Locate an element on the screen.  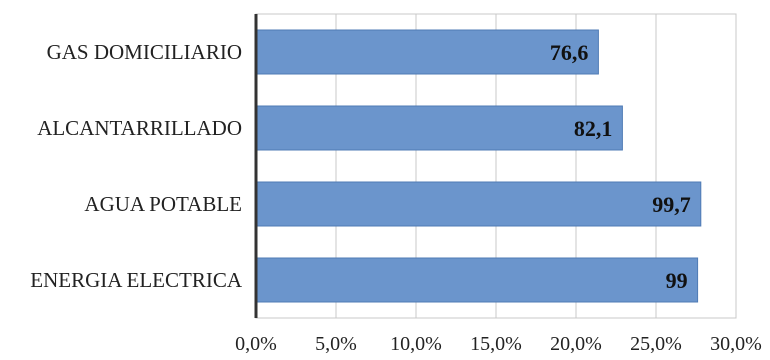
x-tick-label-4: 20,0% is located at coordinates (576, 344).